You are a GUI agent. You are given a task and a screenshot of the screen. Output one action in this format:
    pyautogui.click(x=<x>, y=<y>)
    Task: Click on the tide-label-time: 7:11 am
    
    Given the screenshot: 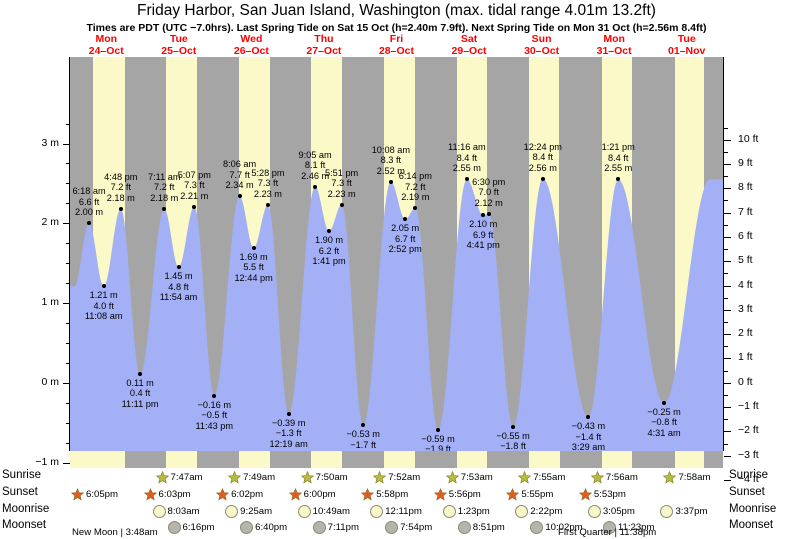 What is the action you would take?
    pyautogui.click(x=164, y=176)
    